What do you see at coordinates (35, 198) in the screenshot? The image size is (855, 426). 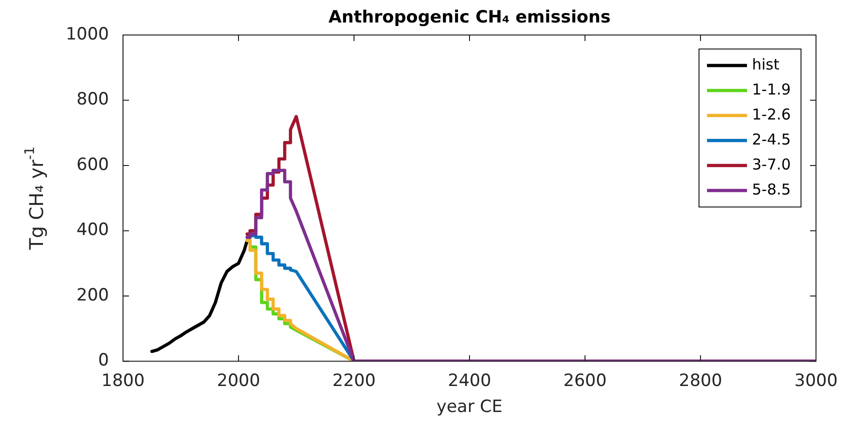 I see `y-axis-title: Tg CH₄ yr-1` at bounding box center [35, 198].